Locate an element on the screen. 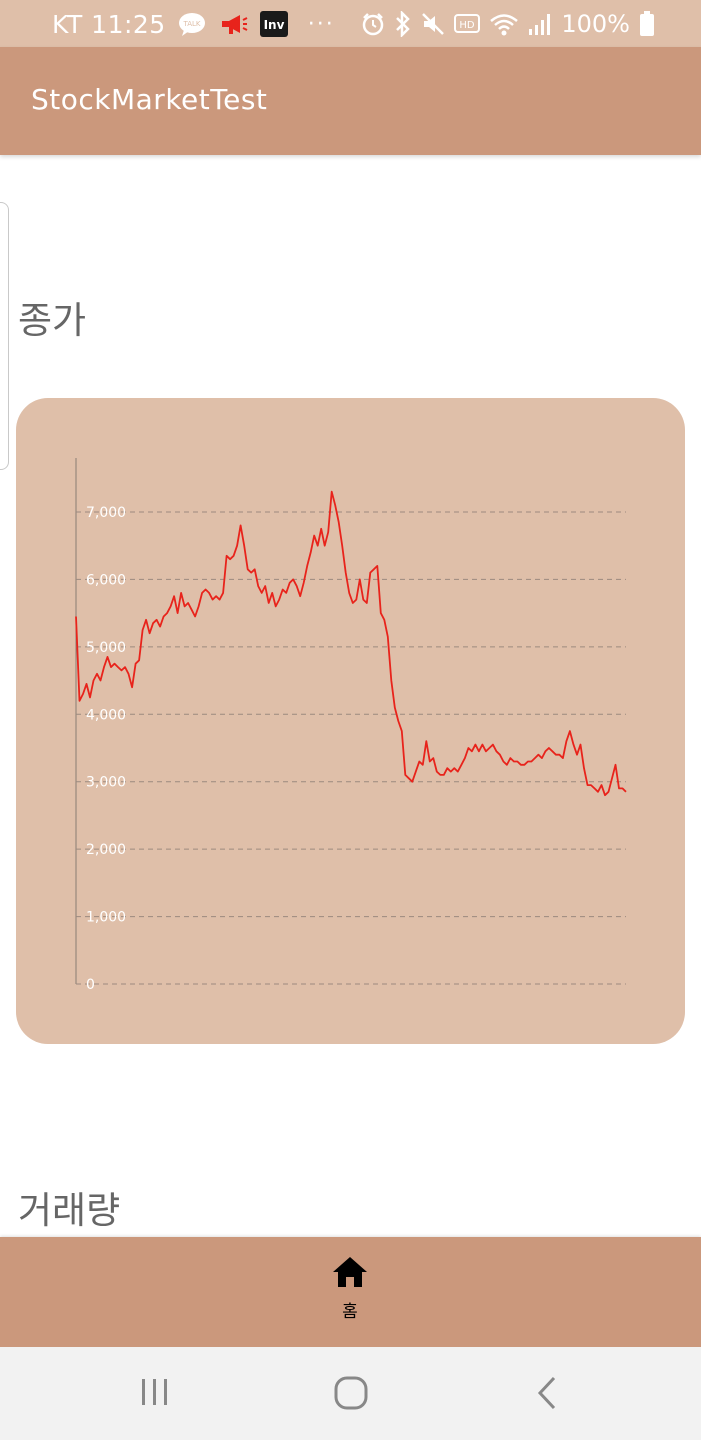 The image size is (701, 1440). bluetooth-icon is located at coordinates (403, 24).